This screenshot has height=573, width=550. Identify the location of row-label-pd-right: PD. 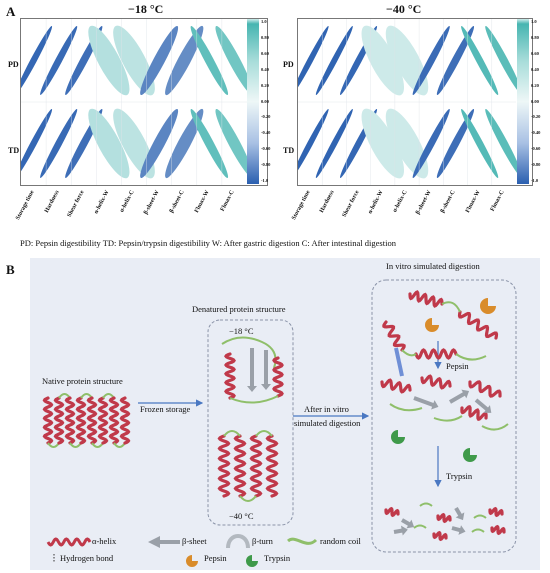
(288, 64).